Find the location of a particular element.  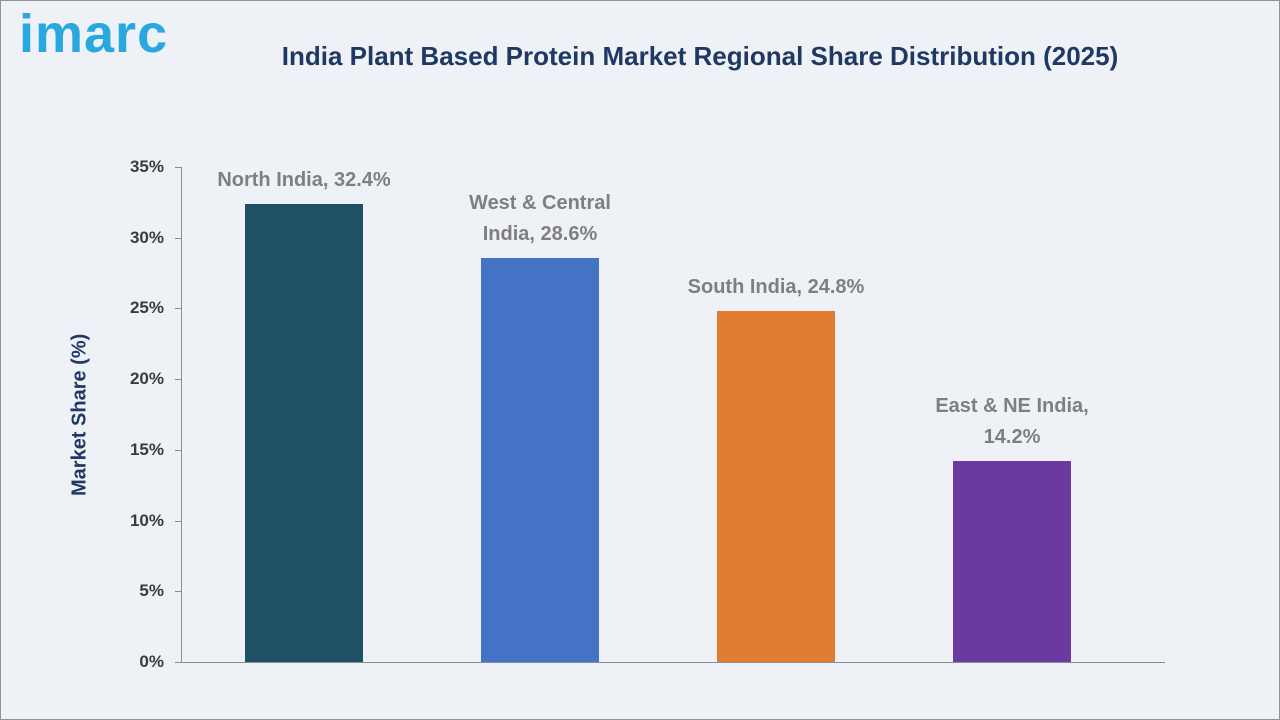

y-tick-label: 15% is located at coordinates (146, 449).